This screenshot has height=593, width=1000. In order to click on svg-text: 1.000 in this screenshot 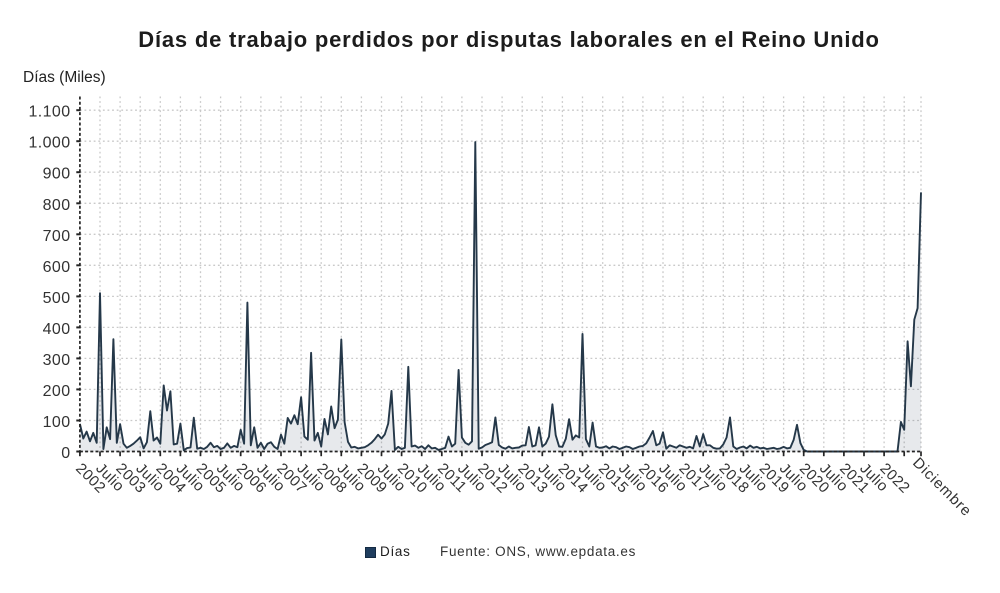, I will do `click(49, 143)`.